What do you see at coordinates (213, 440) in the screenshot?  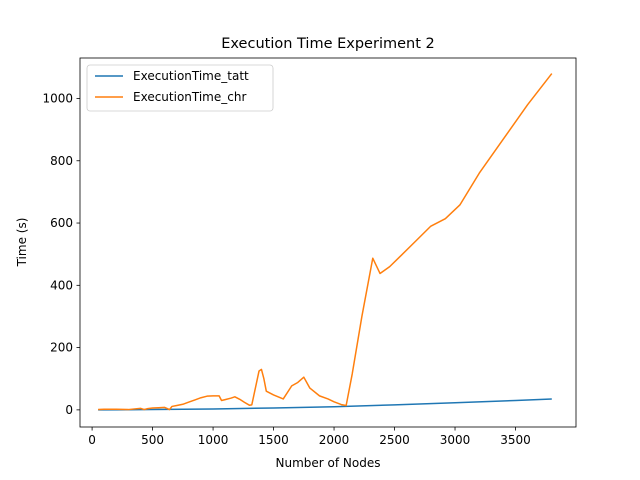 I see `x-tick-label: 1000` at bounding box center [213, 440].